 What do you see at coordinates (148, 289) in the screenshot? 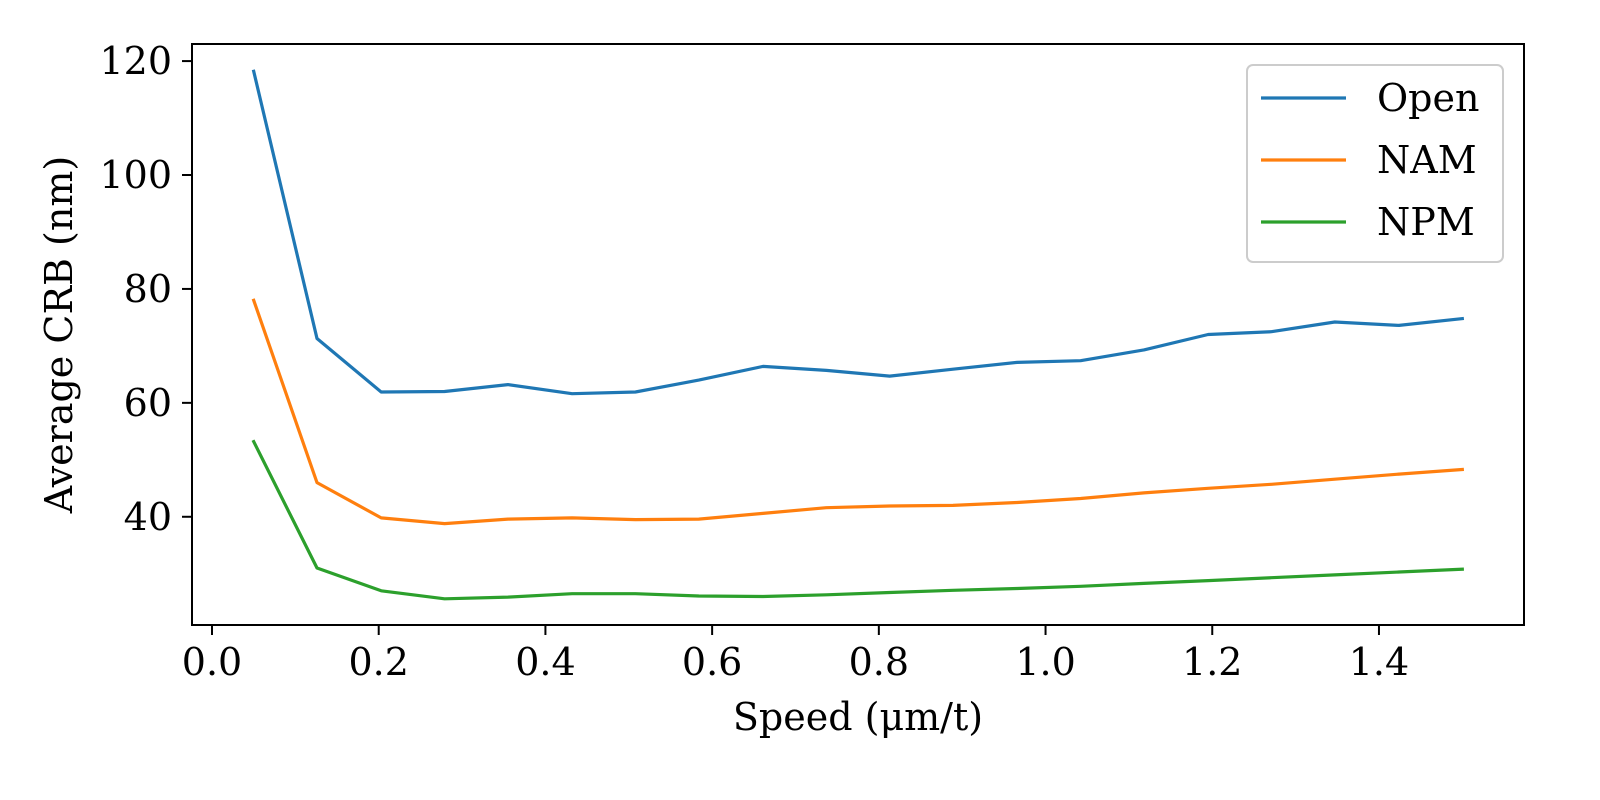
I see `y-tick-label: 80` at bounding box center [148, 289].